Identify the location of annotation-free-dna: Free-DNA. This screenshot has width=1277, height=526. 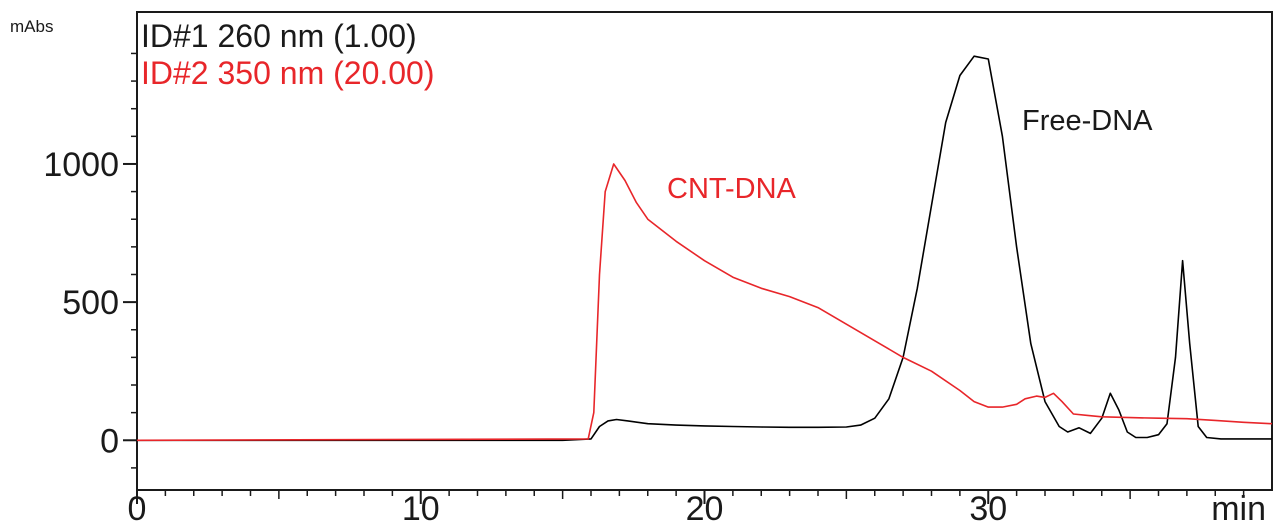
(1087, 121).